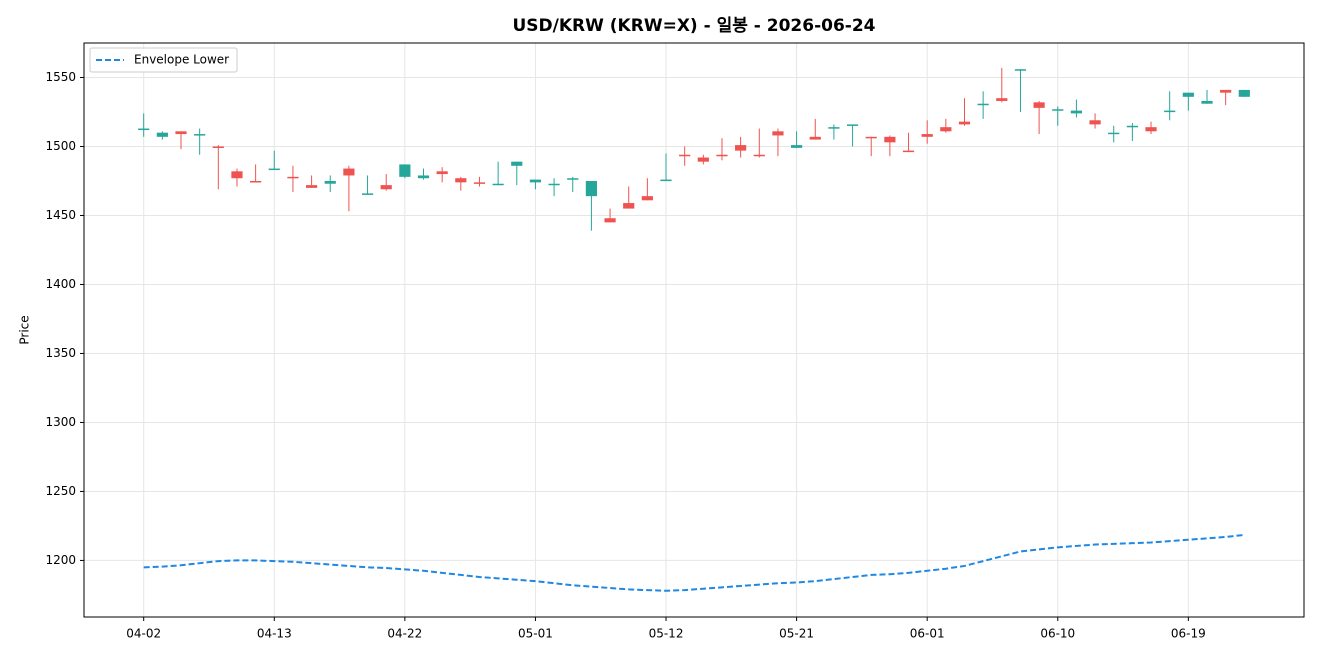 This screenshot has height=664, width=1320. Describe the element at coordinates (404, 634) in the screenshot. I see `x-tick-label: 04-22` at that location.